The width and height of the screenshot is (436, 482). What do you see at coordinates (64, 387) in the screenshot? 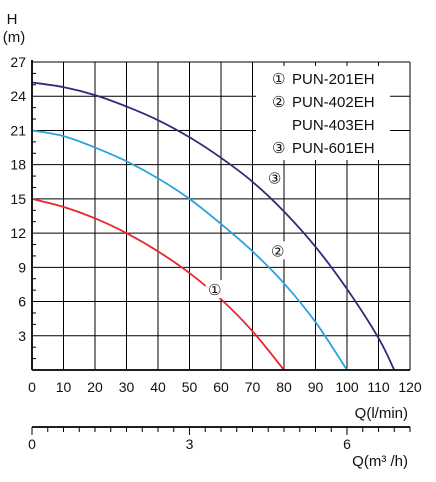
I see `x-tick-label: 10` at bounding box center [64, 387].